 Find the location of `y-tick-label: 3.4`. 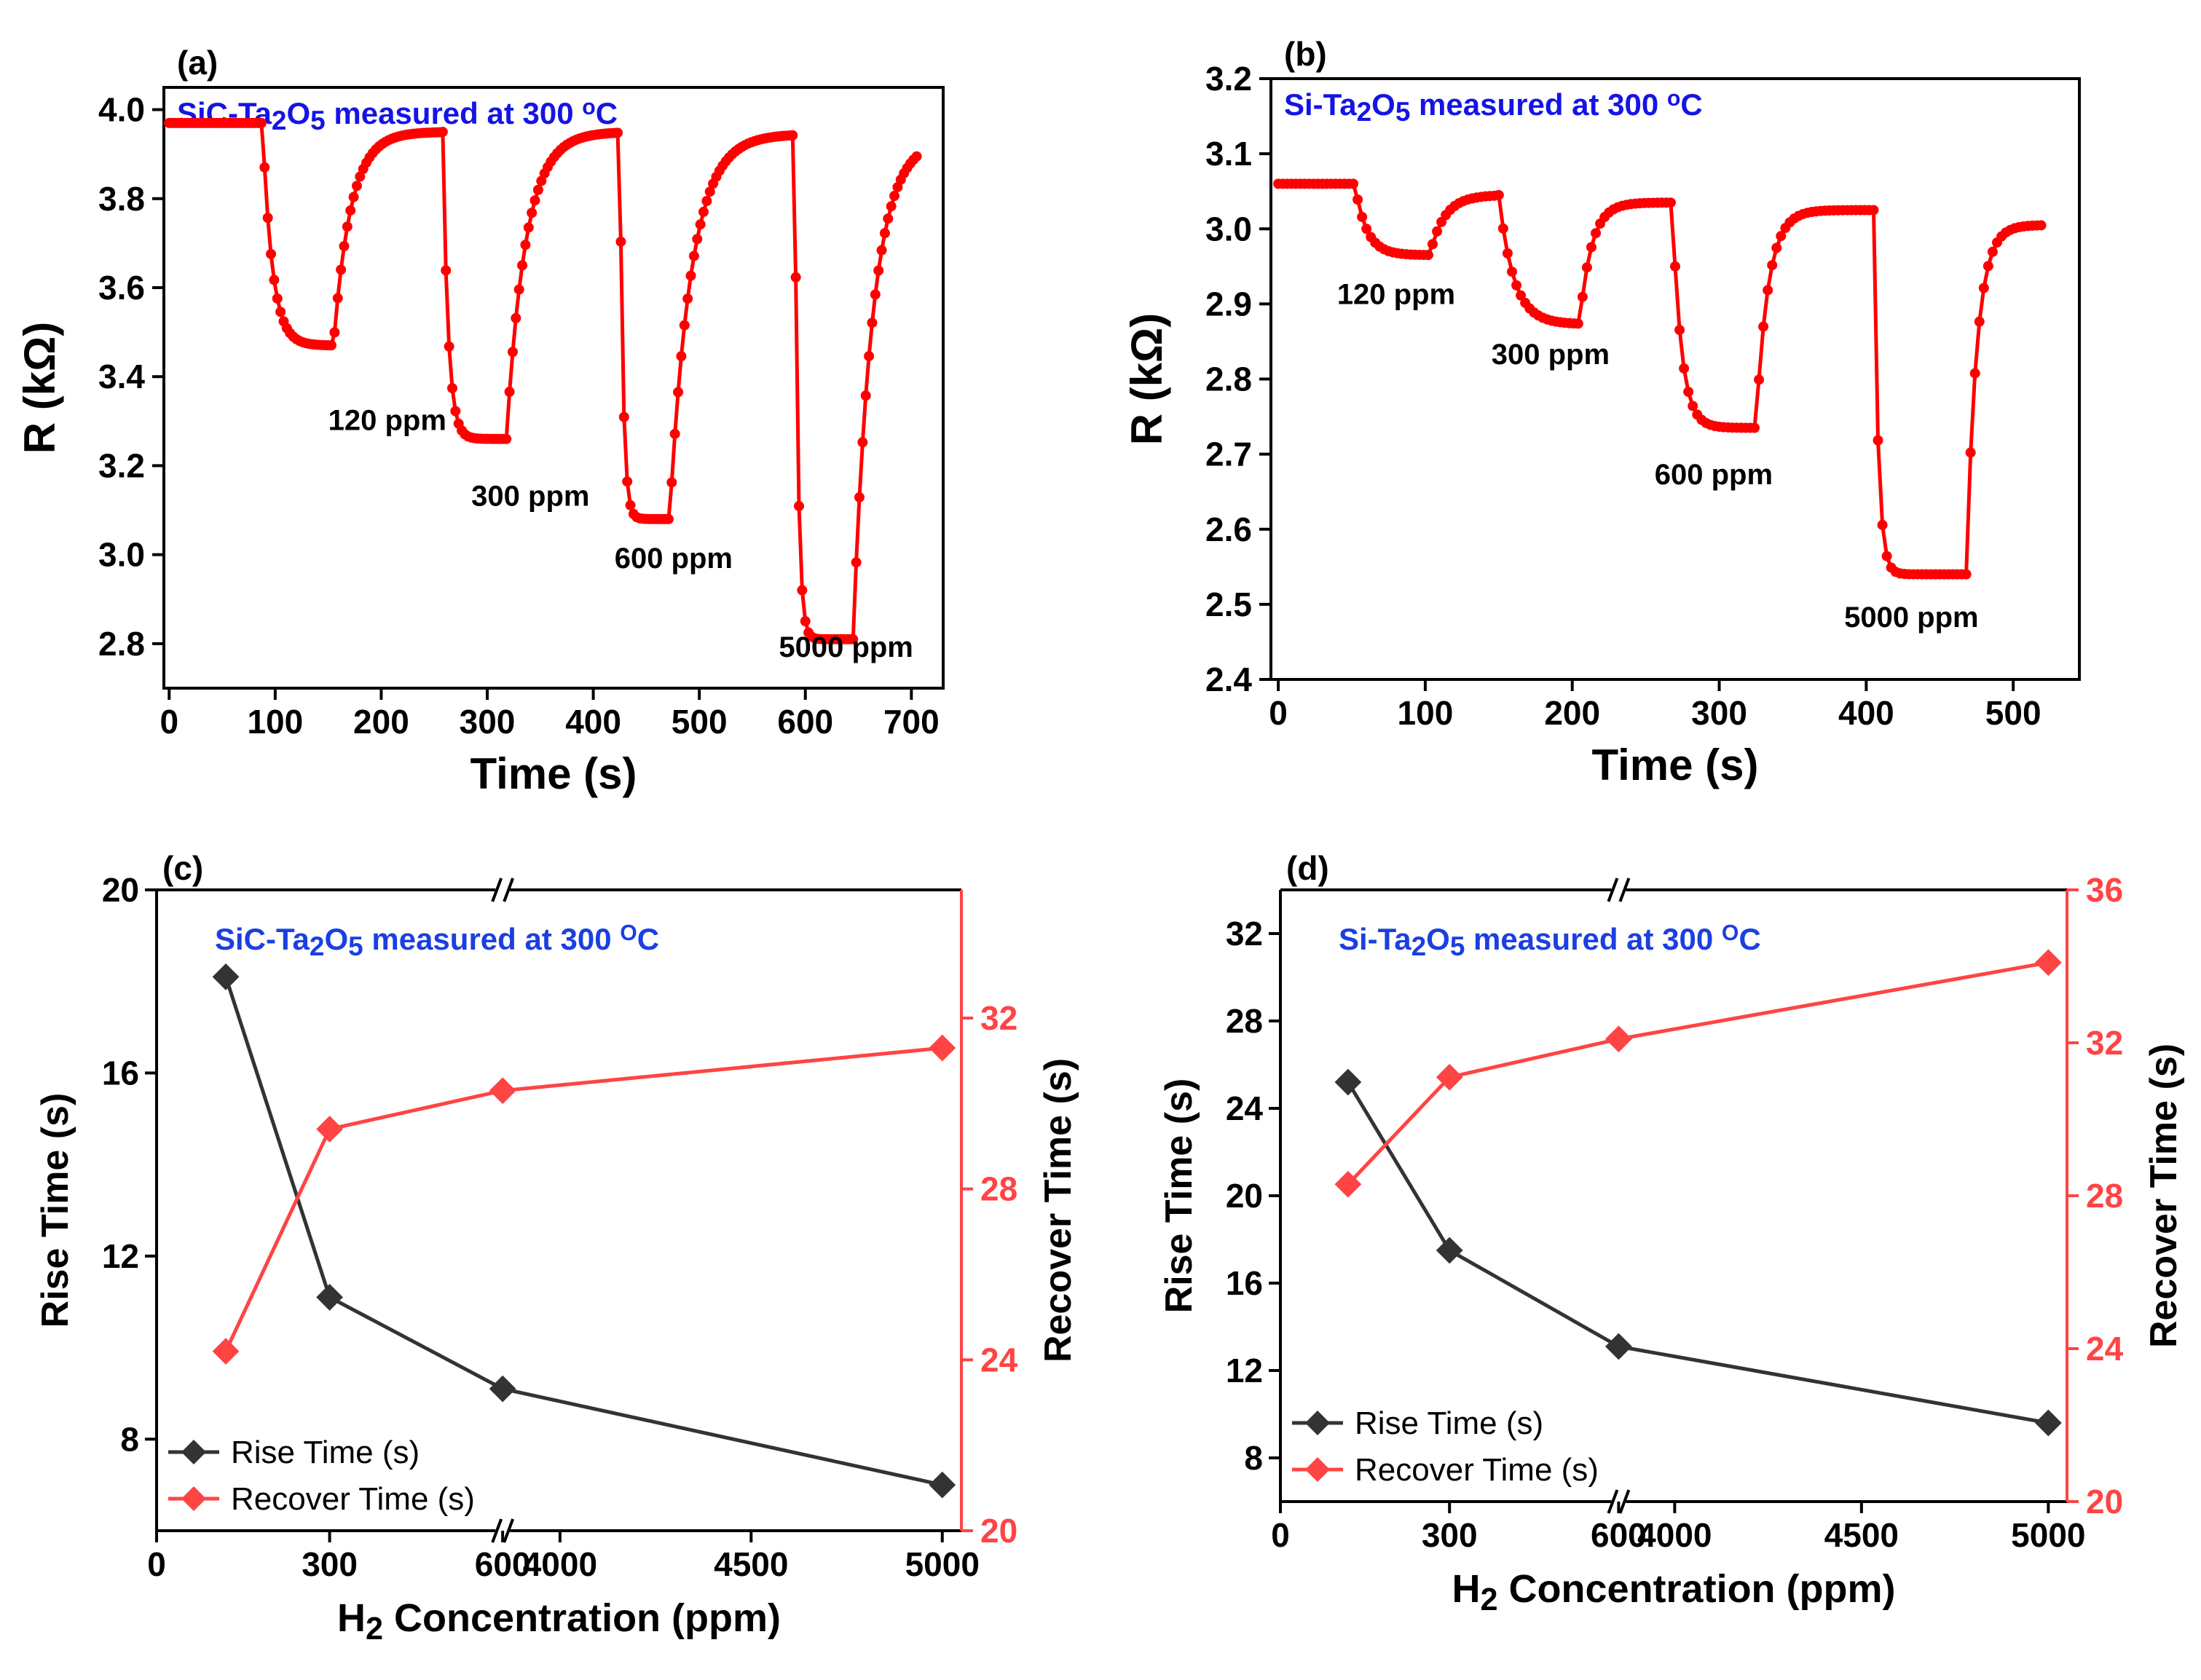

y-tick-label: 3.4 is located at coordinates (121, 376).